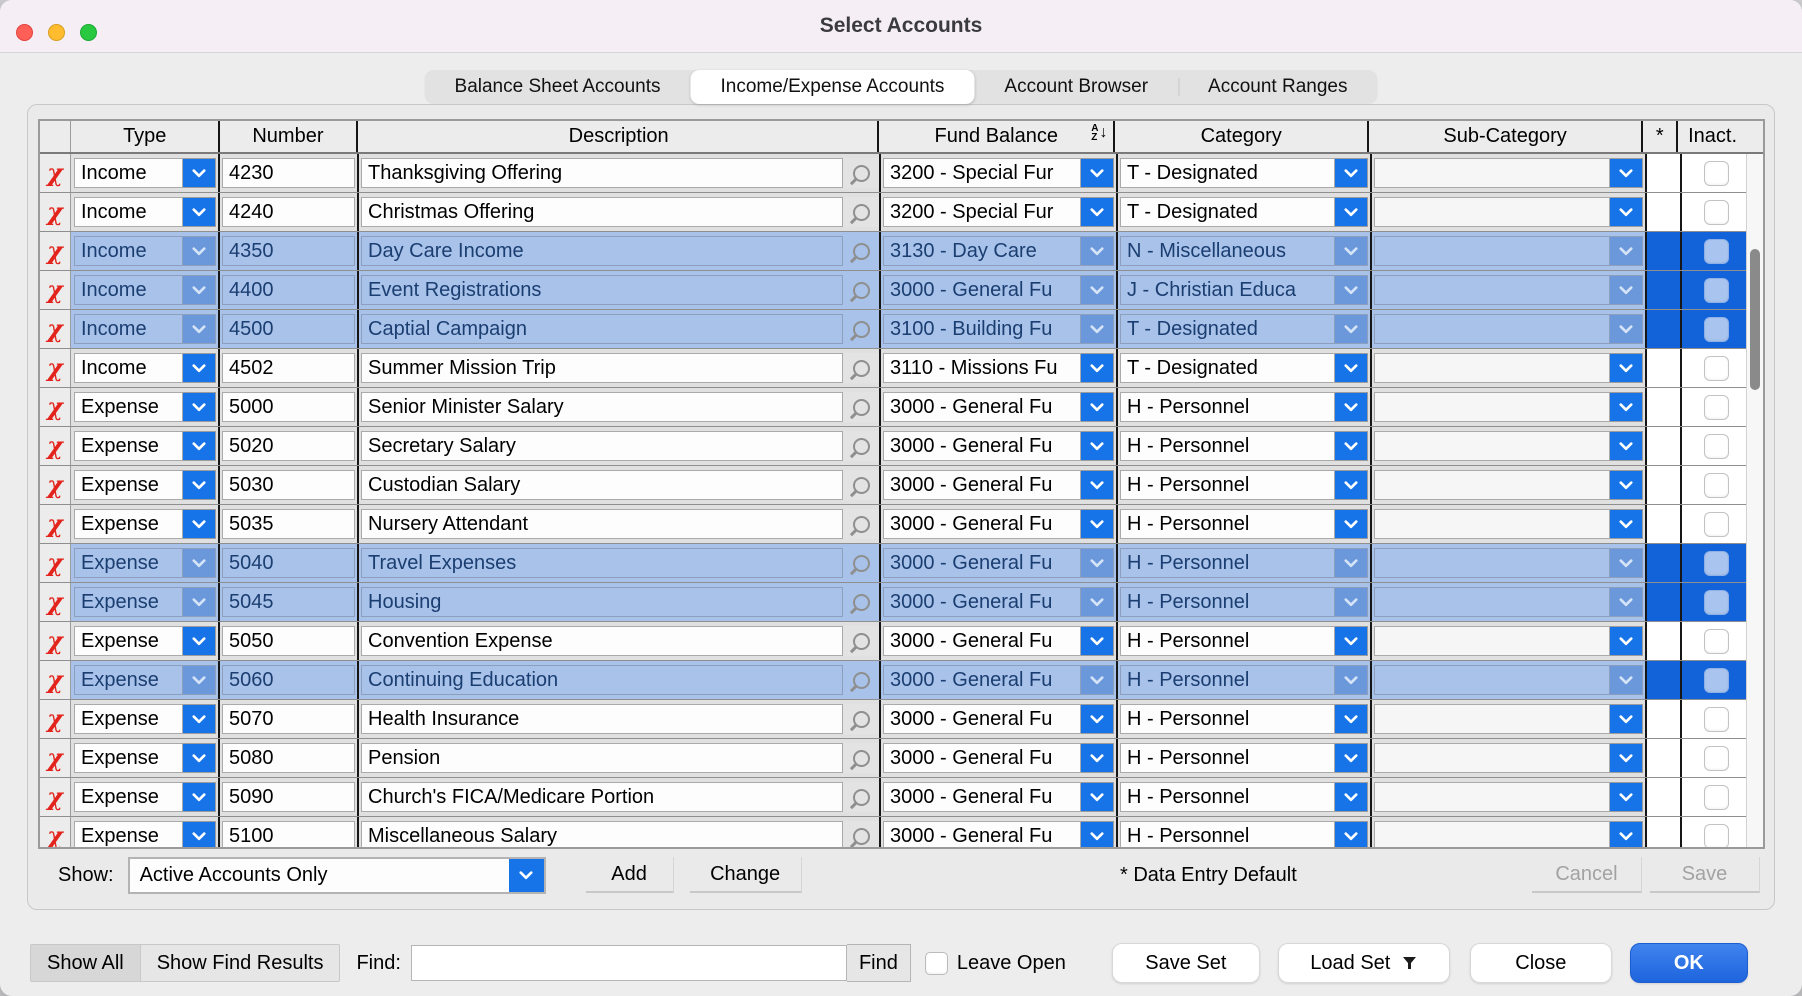  I want to click on cancel-button: Cancel, so click(1587, 875).